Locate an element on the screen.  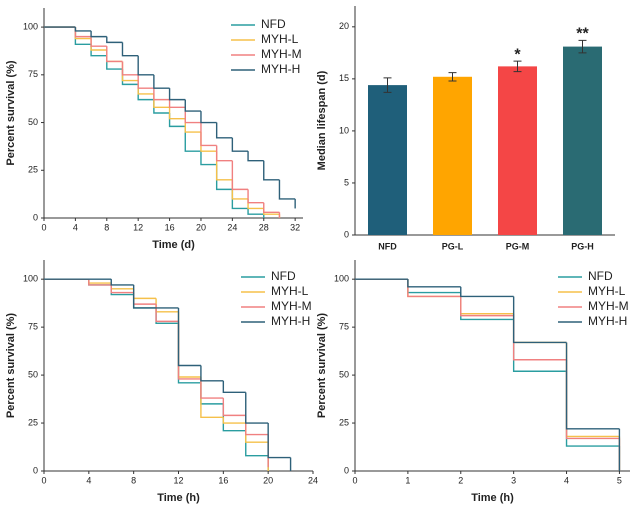
y-axis-title: Percent survival (%) is located at coordinates (11, 112).